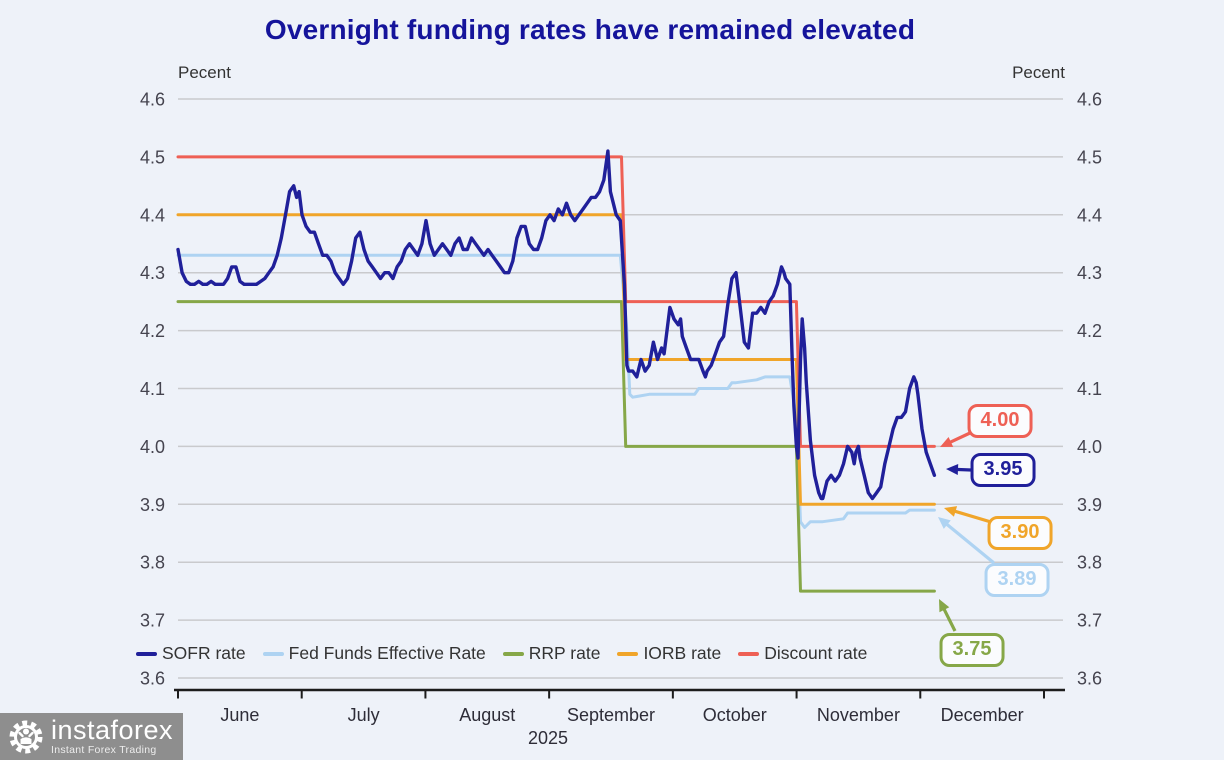 The height and width of the screenshot is (760, 1224). I want to click on instaforex-logo: instaforex Instant Forex Trading, so click(91, 736).